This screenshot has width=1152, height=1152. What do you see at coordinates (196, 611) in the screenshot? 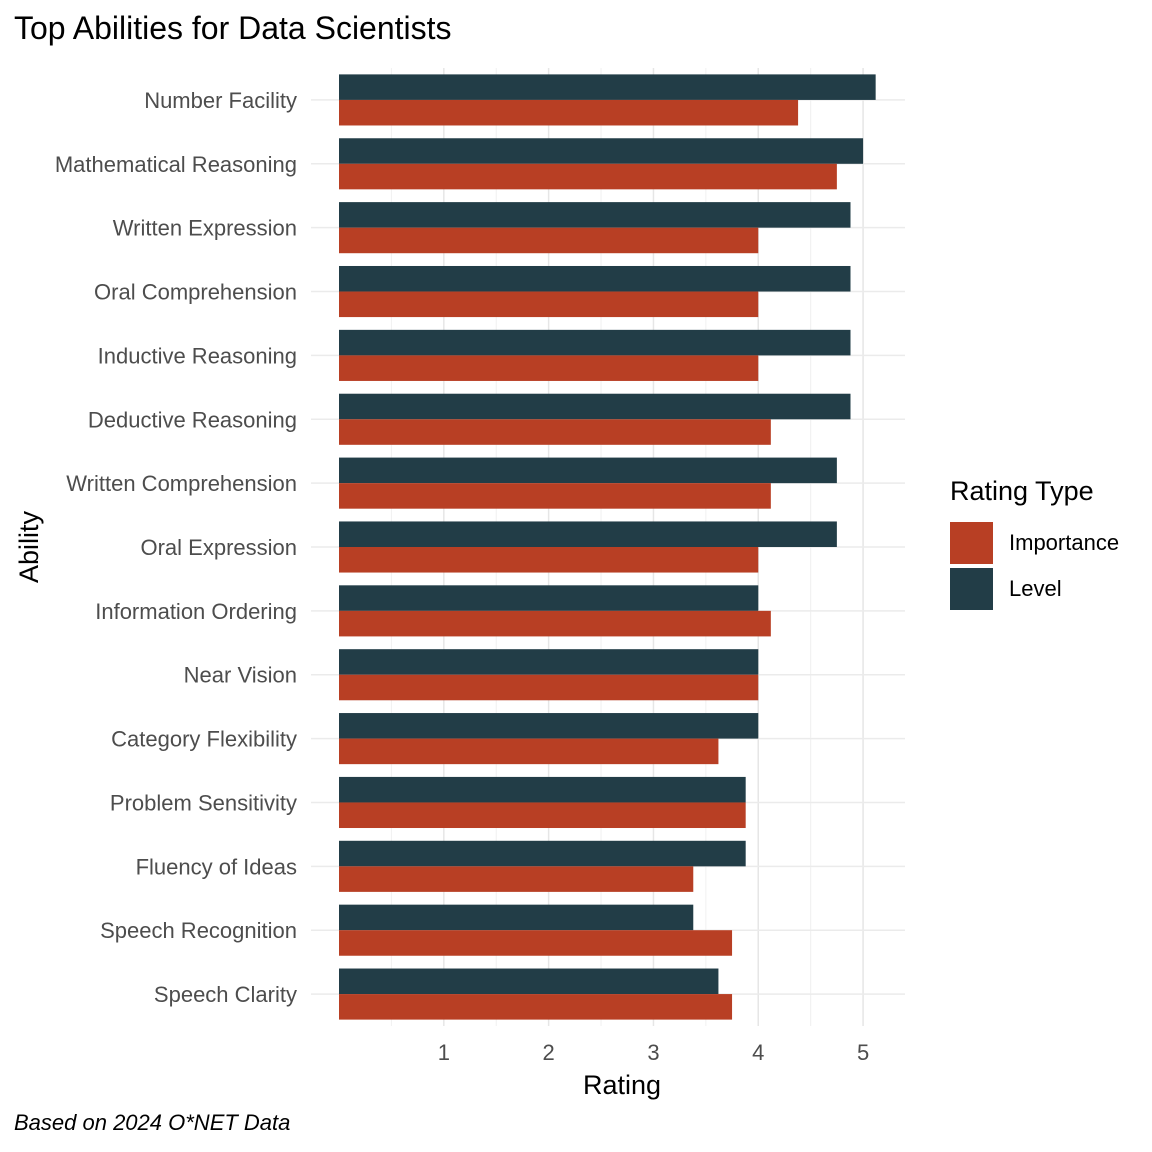
I see `y-tick-label: Information Ordering` at bounding box center [196, 611].